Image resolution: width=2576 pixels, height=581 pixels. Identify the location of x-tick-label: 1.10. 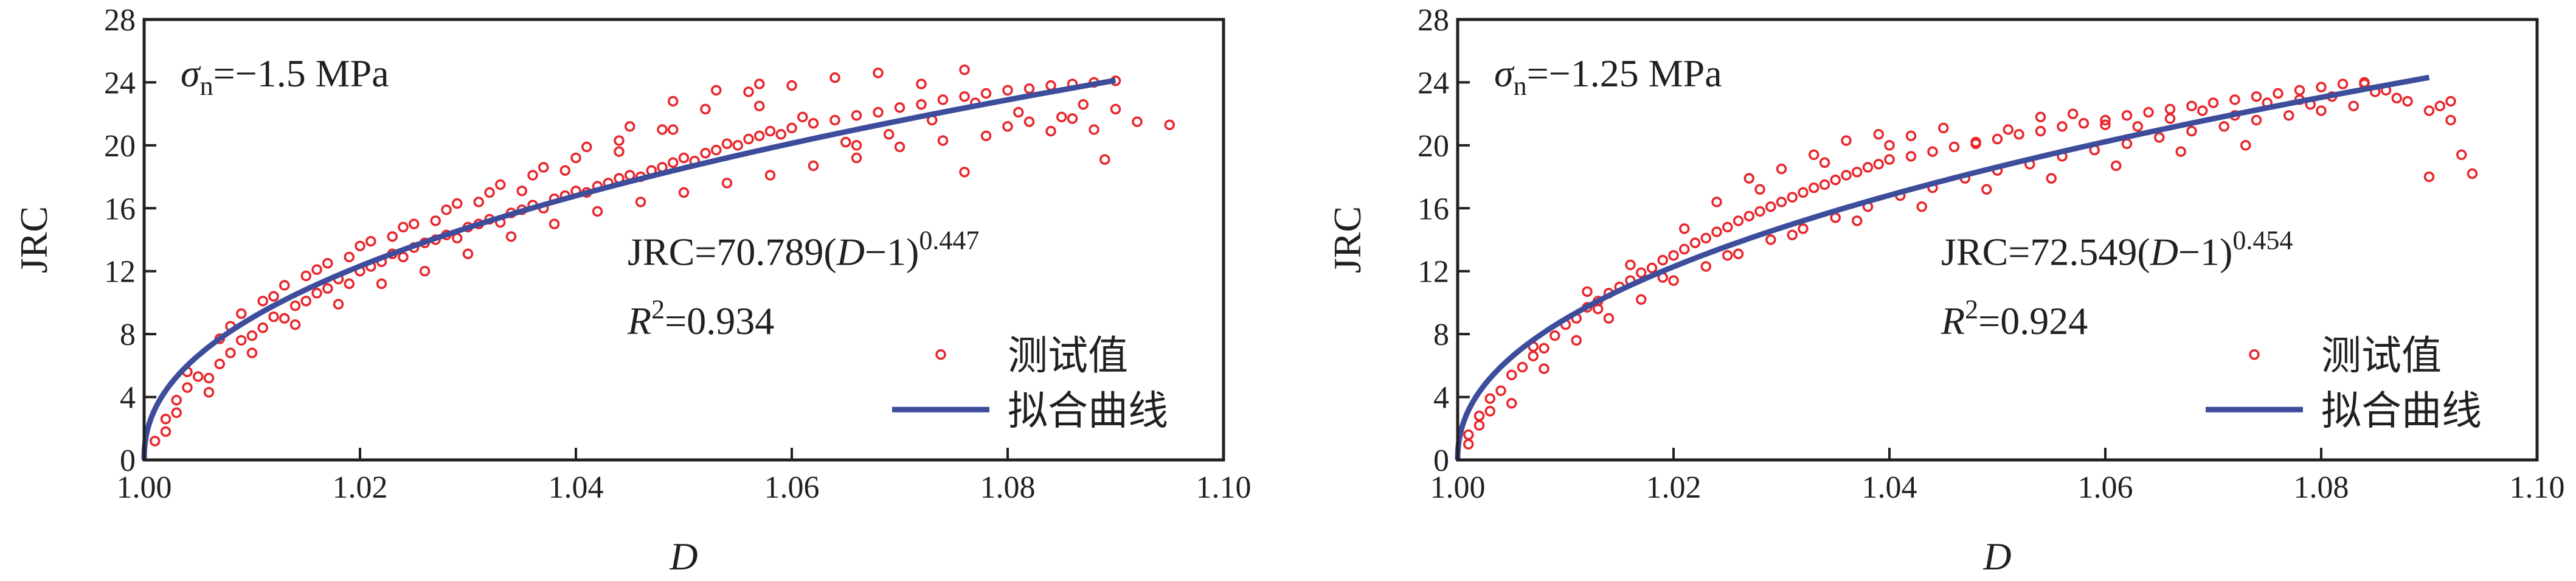
(1224, 488).